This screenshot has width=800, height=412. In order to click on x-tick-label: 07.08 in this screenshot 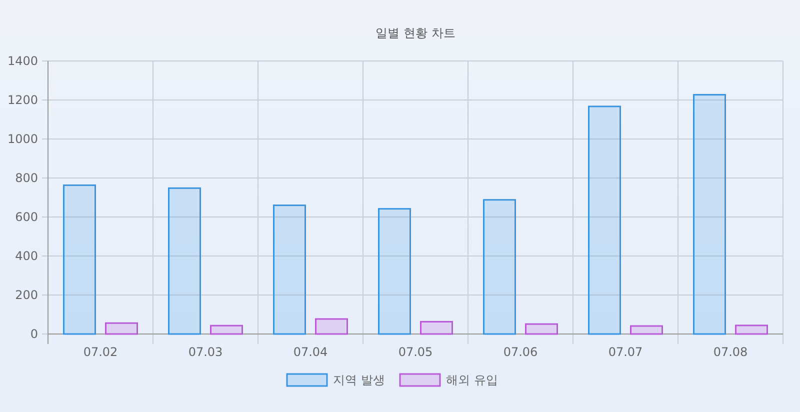, I will do `click(730, 352)`.